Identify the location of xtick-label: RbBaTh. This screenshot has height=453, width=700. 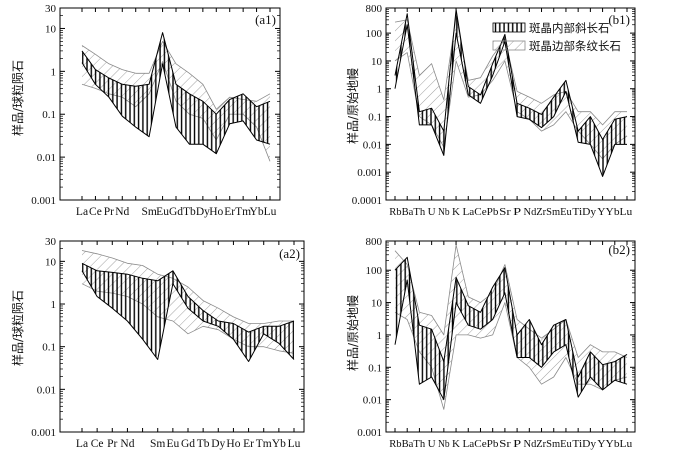
(407, 212).